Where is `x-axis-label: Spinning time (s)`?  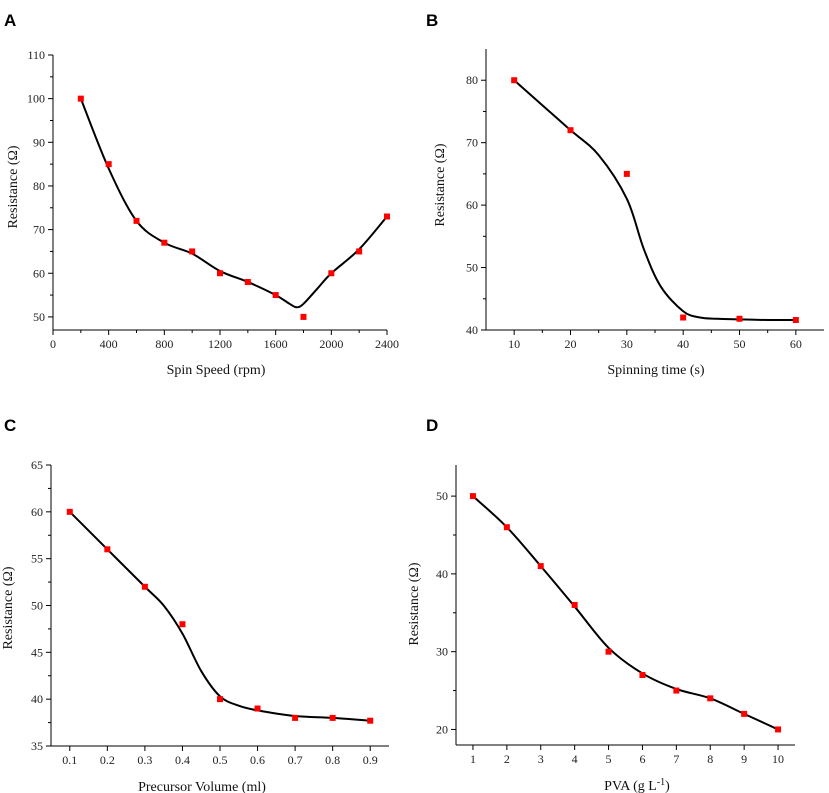
x-axis-label: Spinning time (s) is located at coordinates (656, 370).